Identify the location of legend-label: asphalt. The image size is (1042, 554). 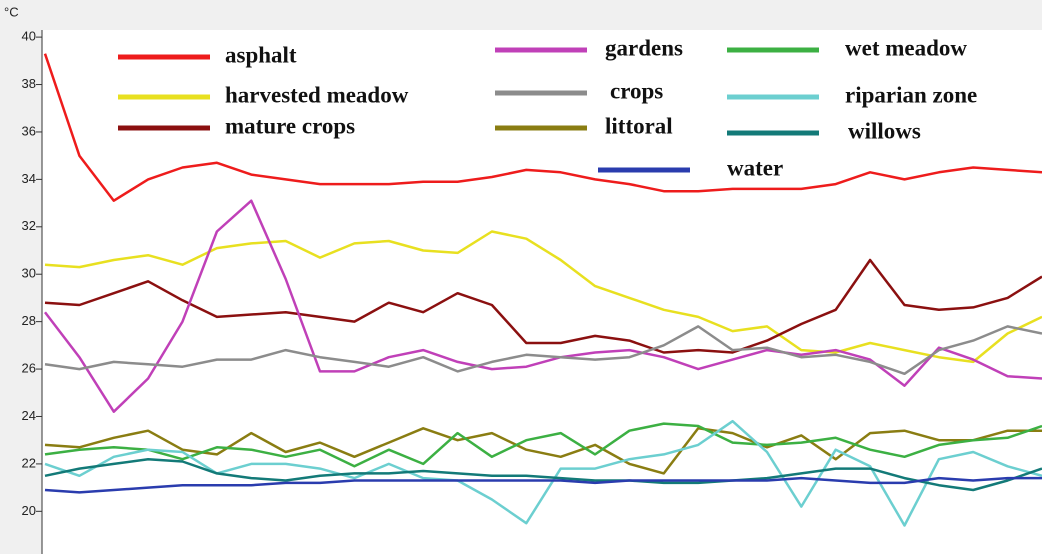
(261, 54).